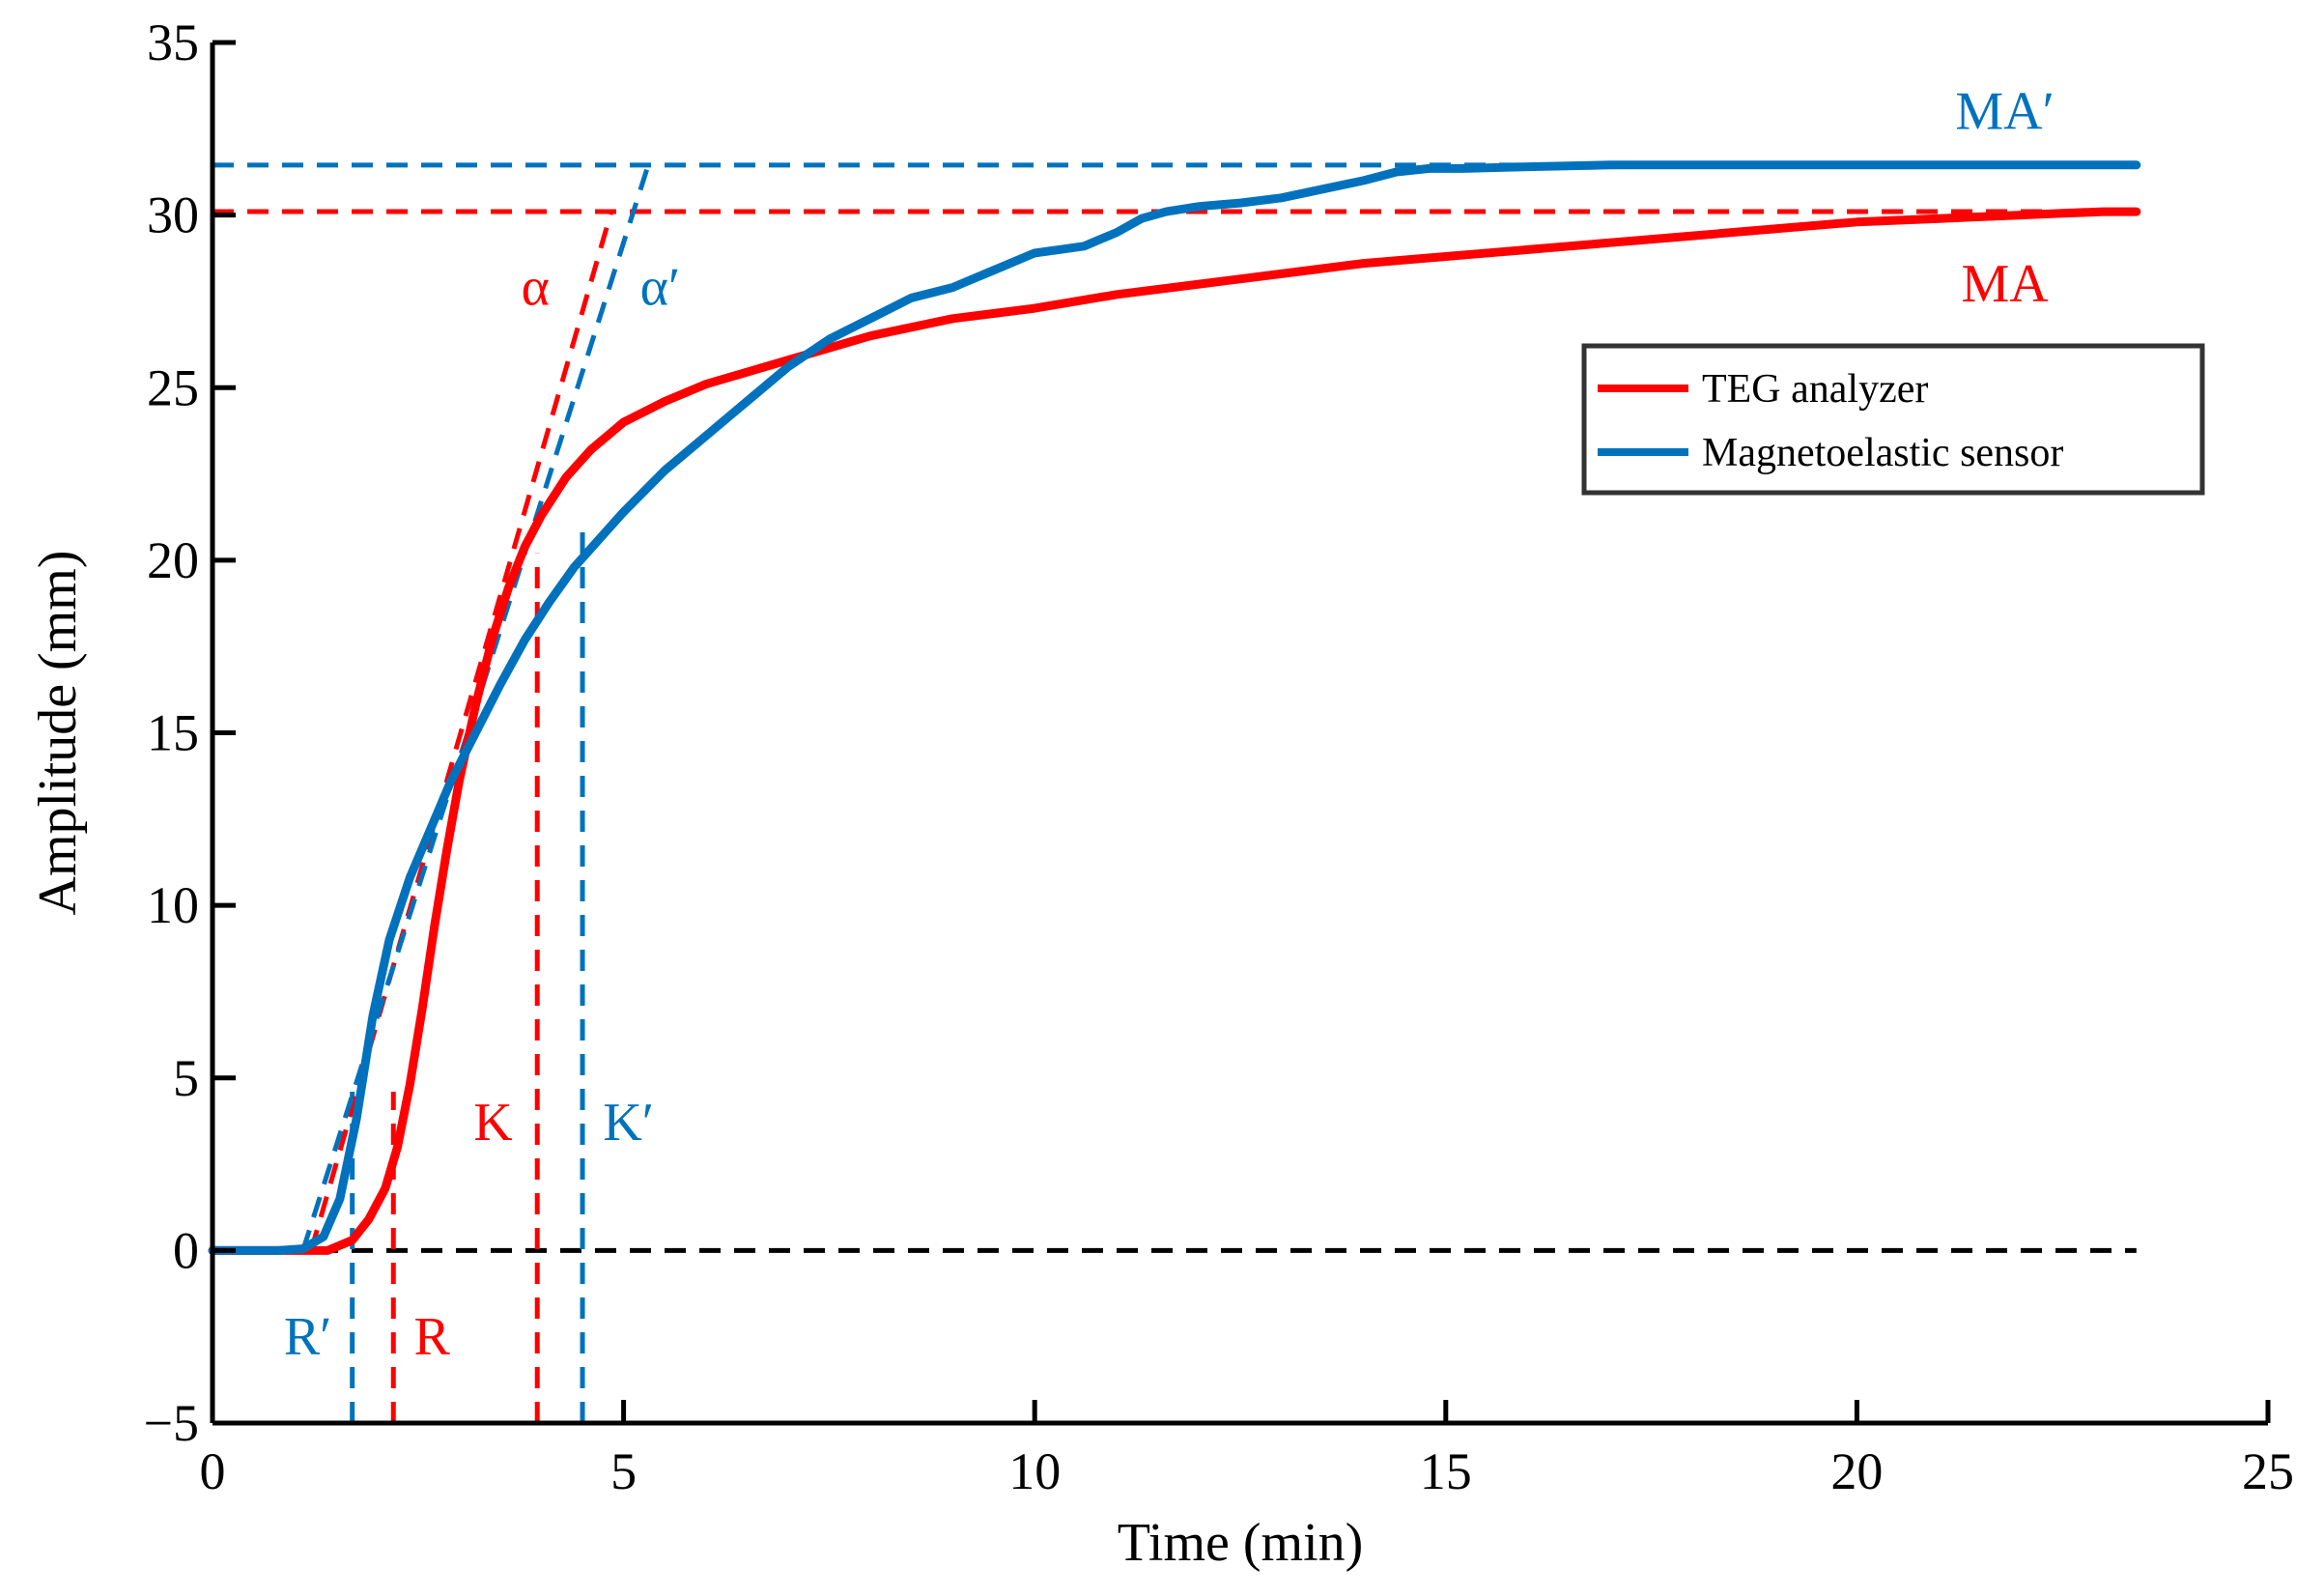 This screenshot has width=2324, height=1596. Describe the element at coordinates (1856, 1471) in the screenshot. I see `x-tick-label: 20` at that location.